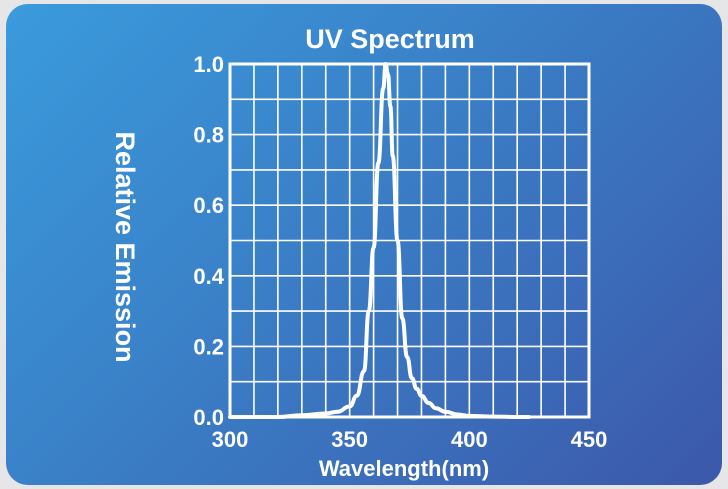 This screenshot has width=728, height=489. I want to click on x-tick-label: 450, so click(589, 439).